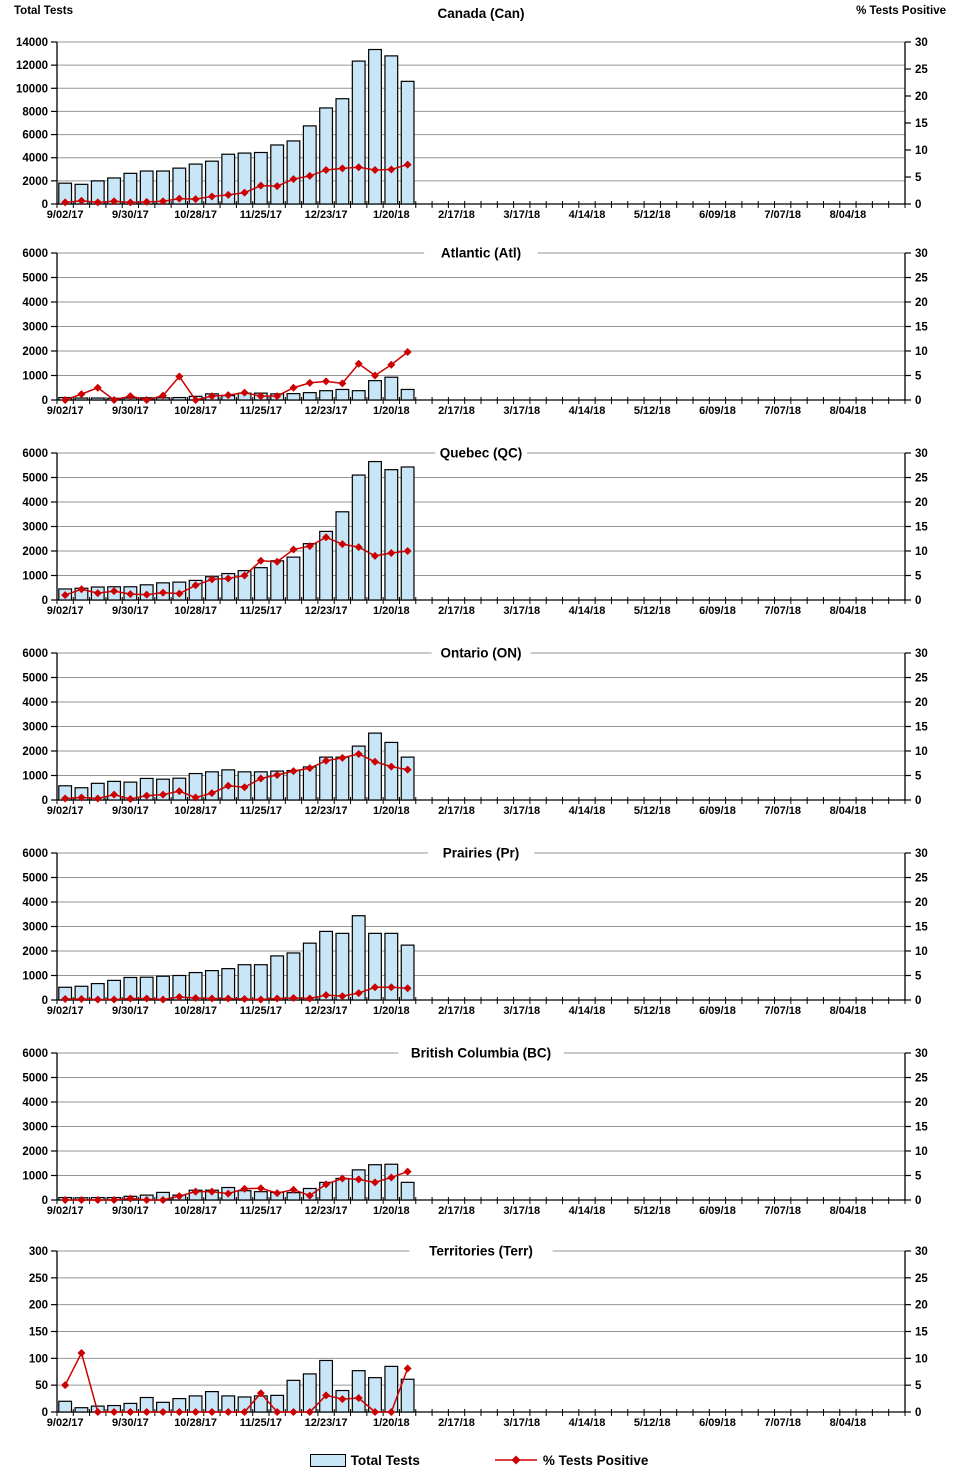 The height and width of the screenshot is (1477, 958). I want to click on right-tick-label: 15, so click(921, 1333).